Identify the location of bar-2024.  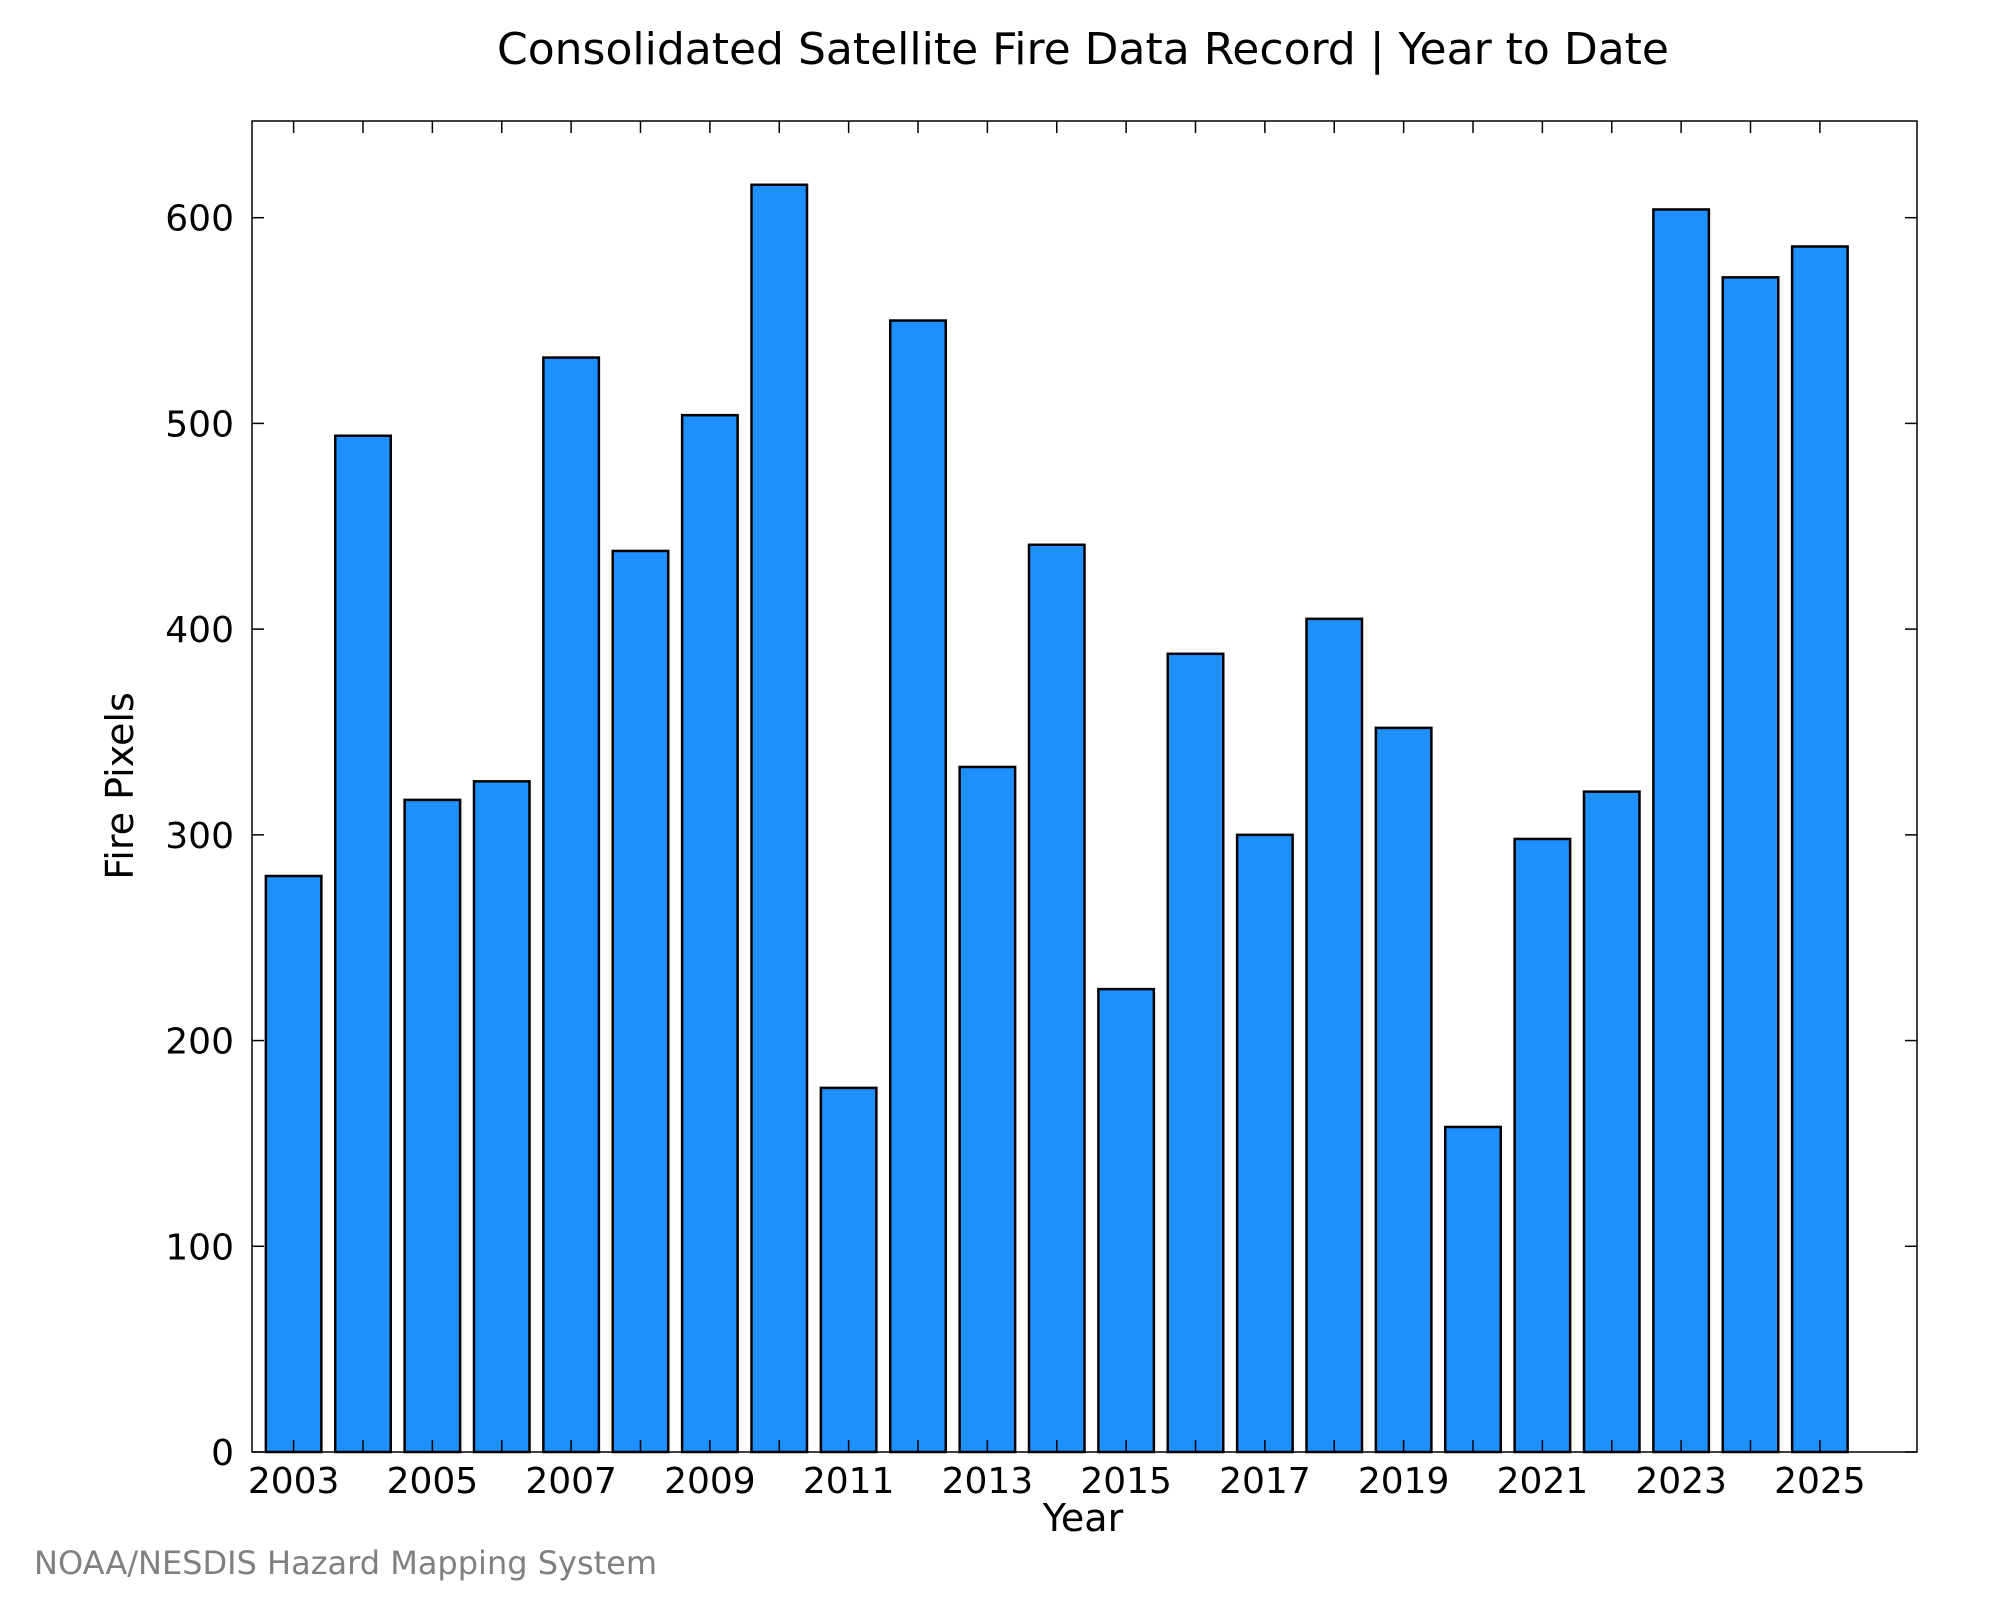
(1750, 865).